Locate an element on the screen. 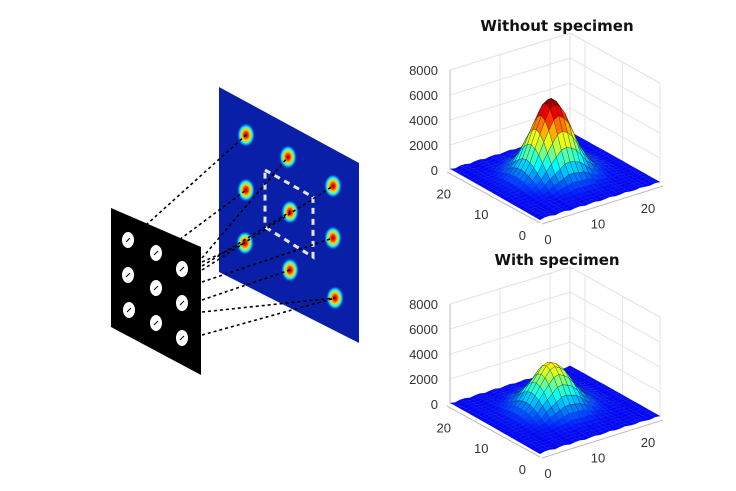 This screenshot has width=736, height=491. chart-title: With specimen is located at coordinates (556, 260).